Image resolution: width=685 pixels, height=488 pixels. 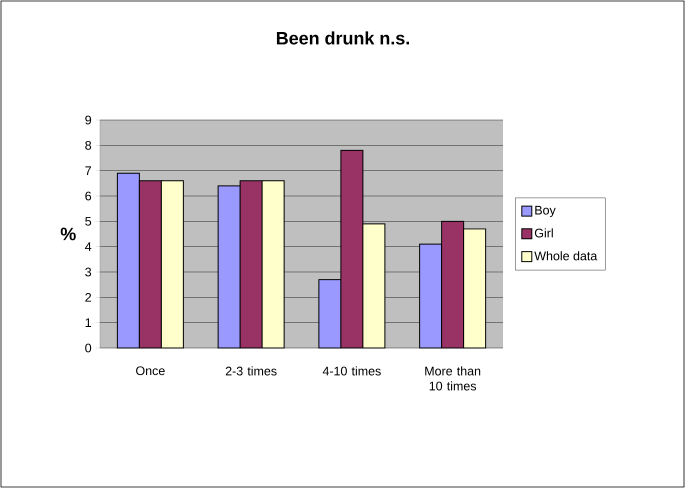 I want to click on x-tick-label: Once, so click(x=150, y=371).